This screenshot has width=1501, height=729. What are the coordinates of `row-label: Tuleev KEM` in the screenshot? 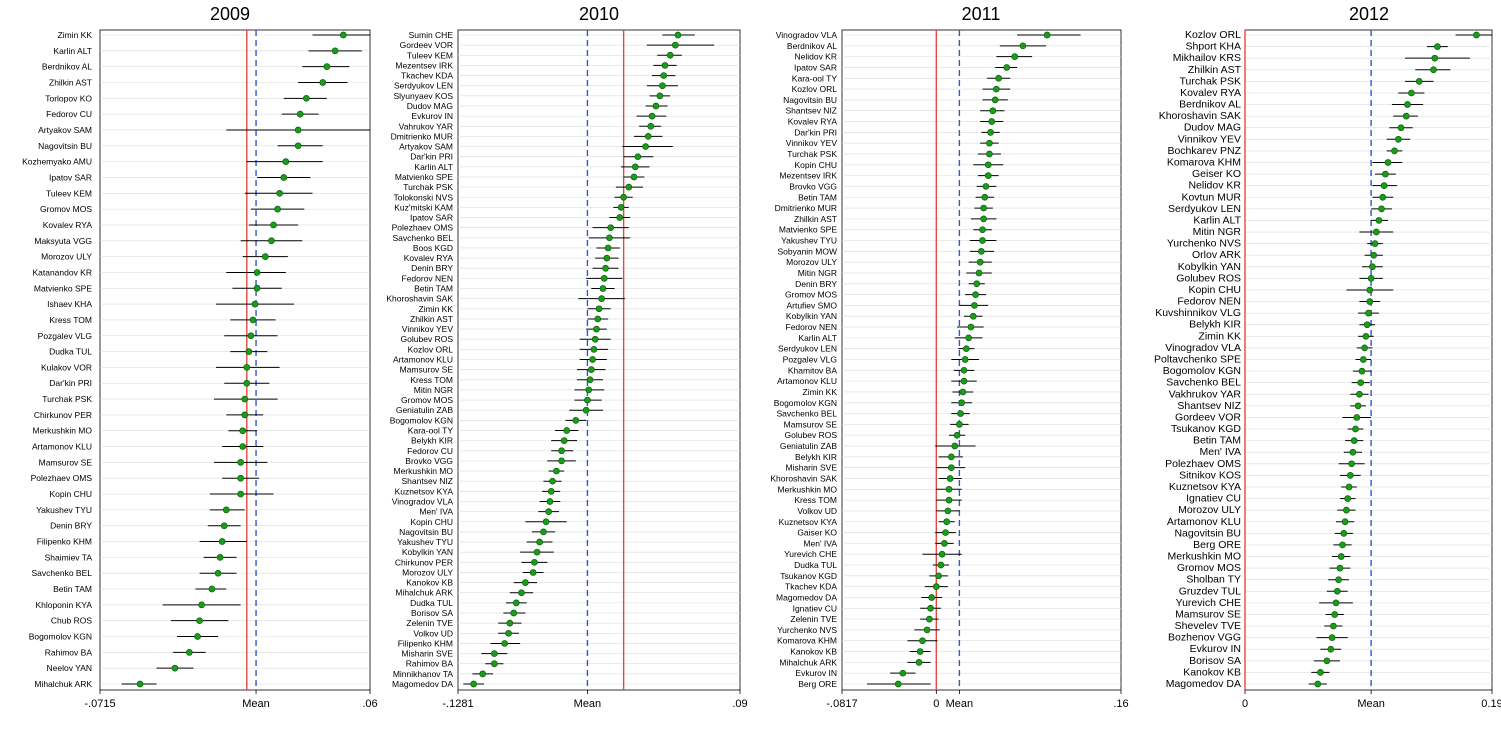 It's located at (69, 193).